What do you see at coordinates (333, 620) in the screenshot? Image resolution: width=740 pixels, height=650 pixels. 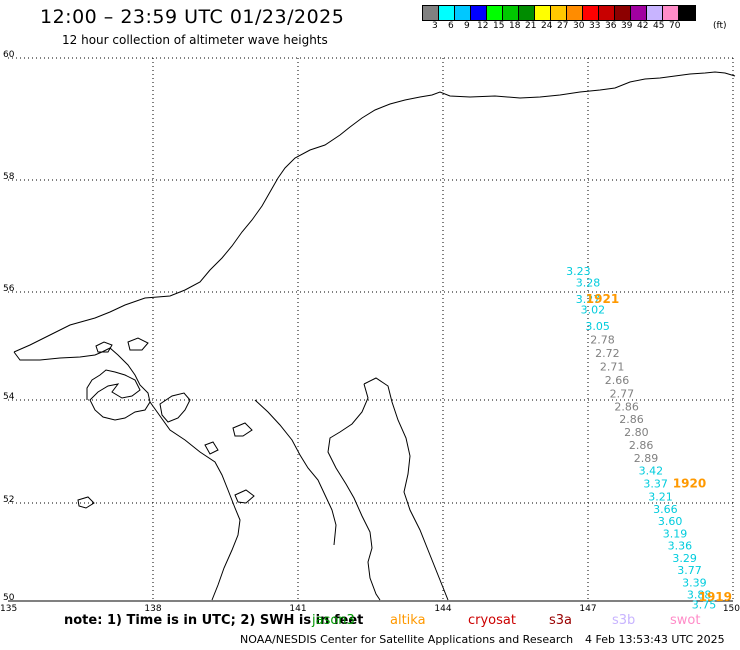 I see `legend-satellite-jason3: jason3` at bounding box center [333, 620].